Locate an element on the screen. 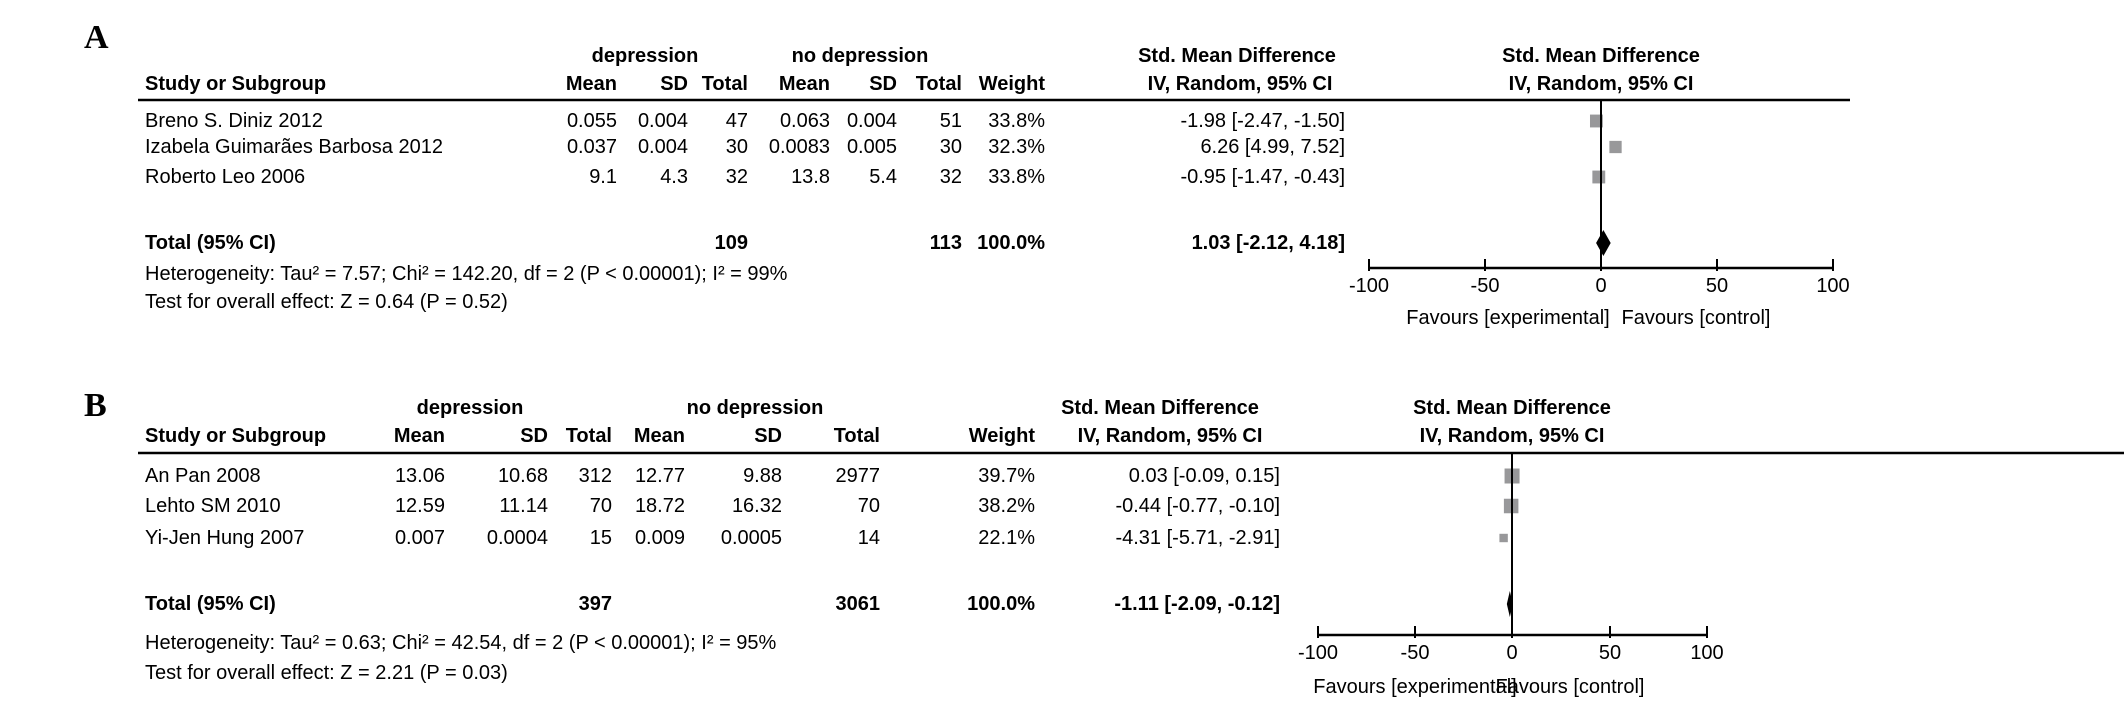  study-exp-sd: 0.0004 is located at coordinates (517, 538).